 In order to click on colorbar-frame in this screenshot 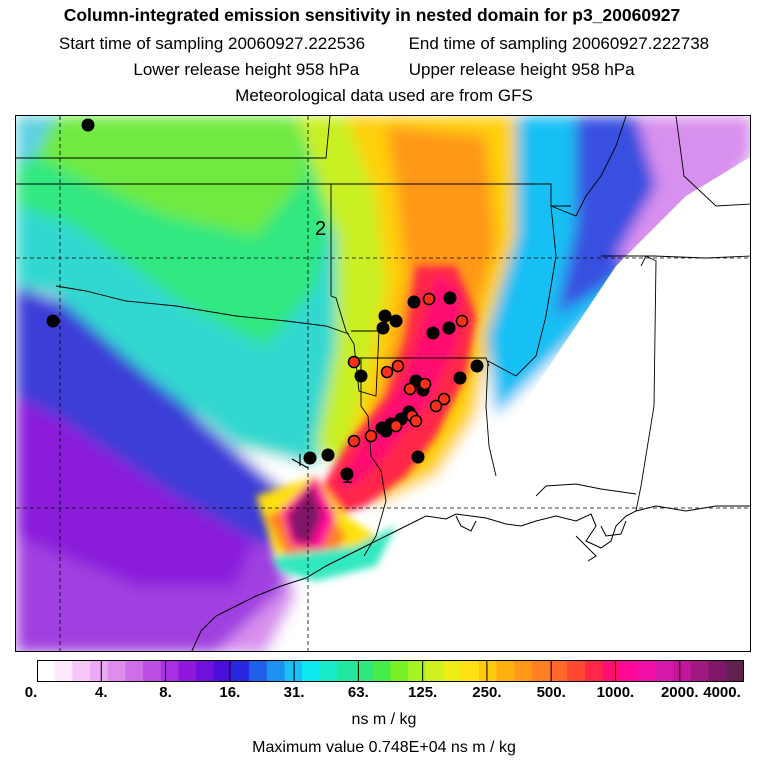, I will do `click(390, 671)`.